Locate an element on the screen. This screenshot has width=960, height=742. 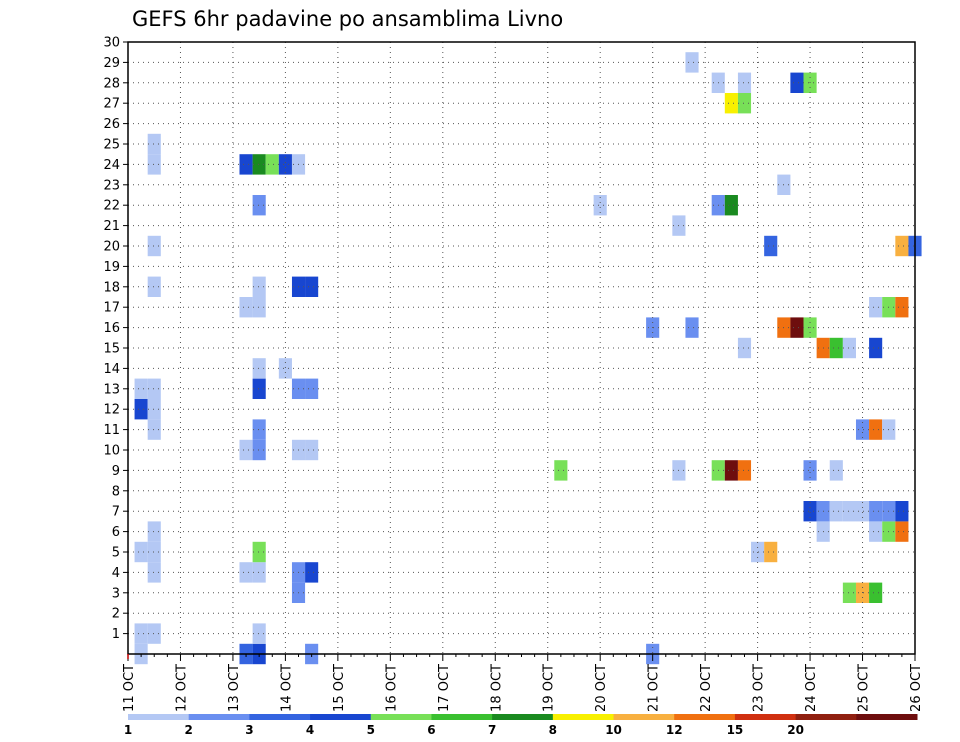
y-tick-label: 23 is located at coordinates (111, 185).